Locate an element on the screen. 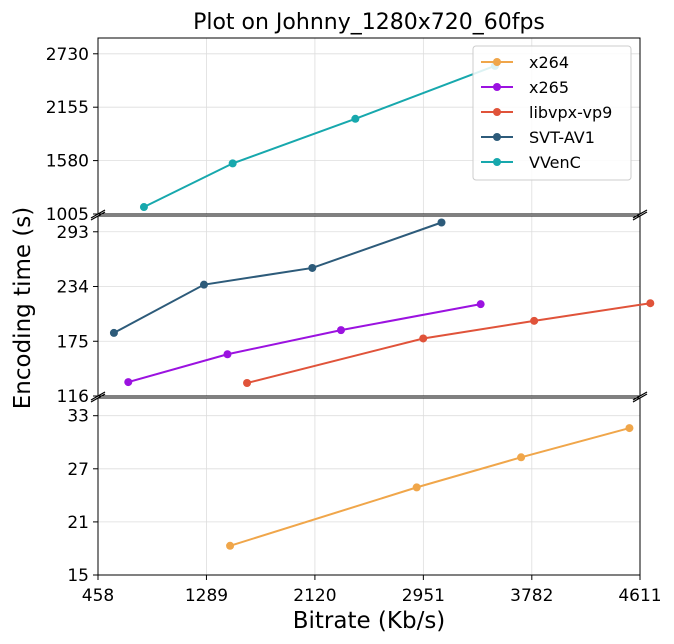 This screenshot has height=644, width=674. legend-item: x264 is located at coordinates (525, 62).